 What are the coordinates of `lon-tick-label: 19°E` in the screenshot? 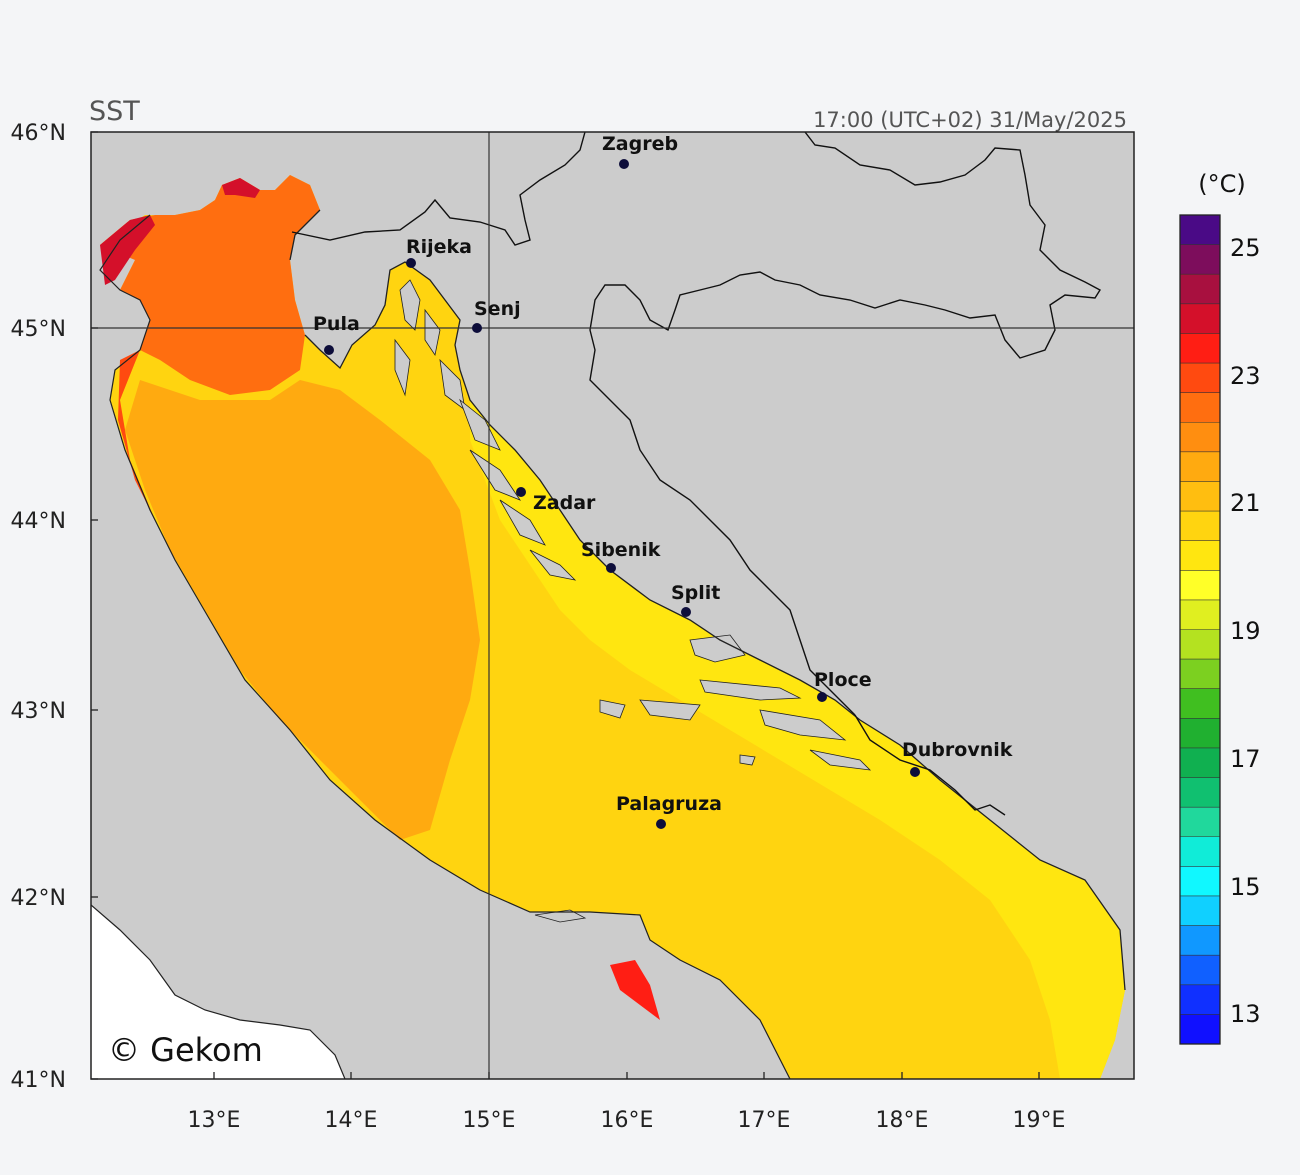 It's located at (1039, 1120).